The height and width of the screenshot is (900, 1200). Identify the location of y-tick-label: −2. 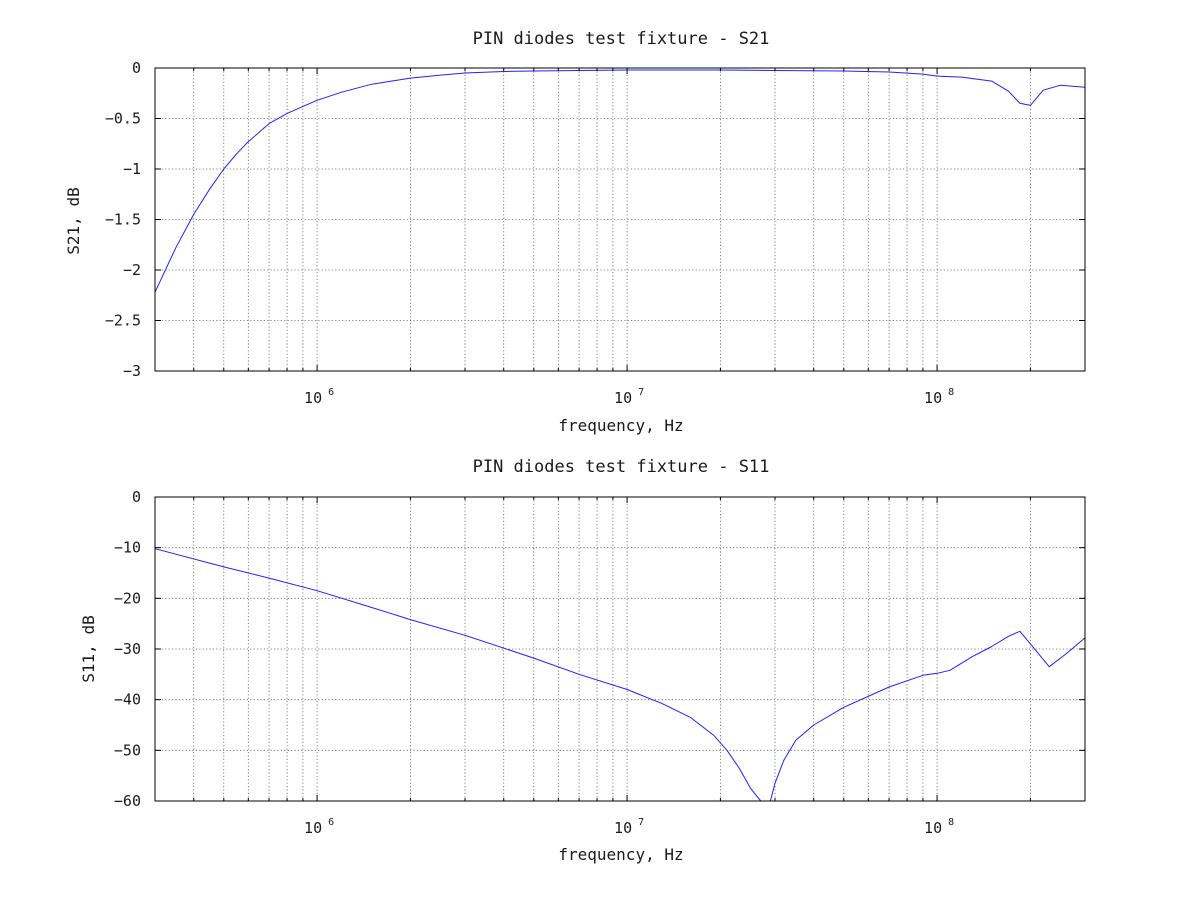
(132, 270).